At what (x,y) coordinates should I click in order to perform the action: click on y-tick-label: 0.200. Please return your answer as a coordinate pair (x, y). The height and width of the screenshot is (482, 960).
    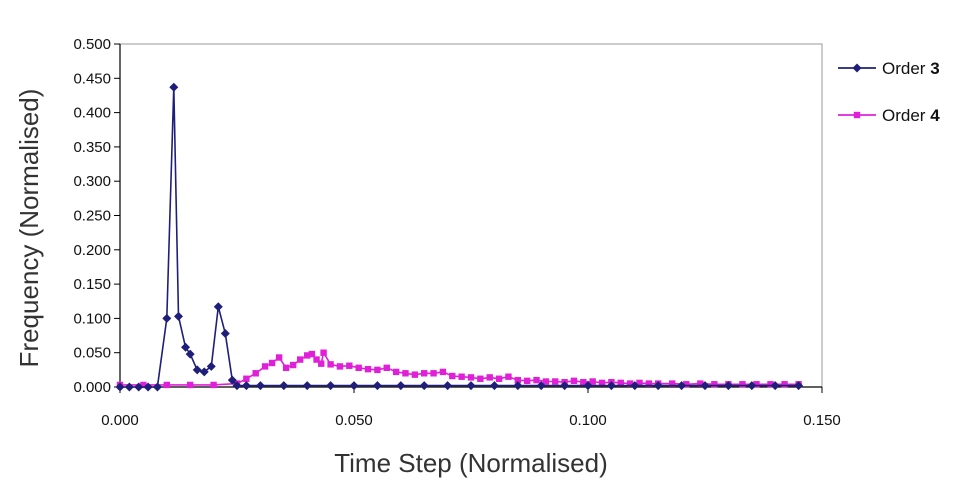
    Looking at the image, I should click on (92, 250).